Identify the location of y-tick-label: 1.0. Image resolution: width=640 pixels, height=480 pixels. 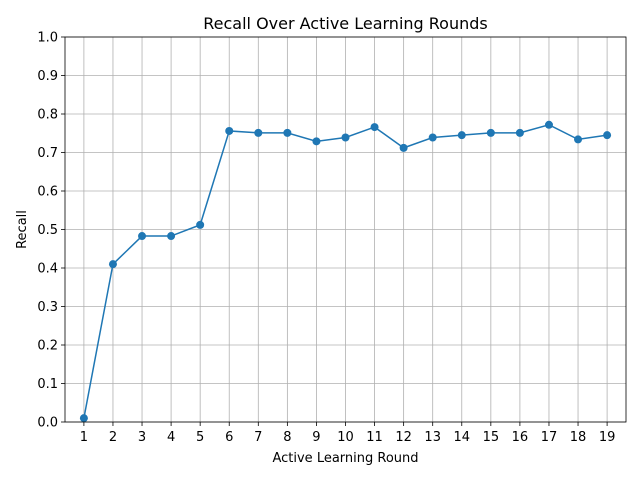
(47, 38).